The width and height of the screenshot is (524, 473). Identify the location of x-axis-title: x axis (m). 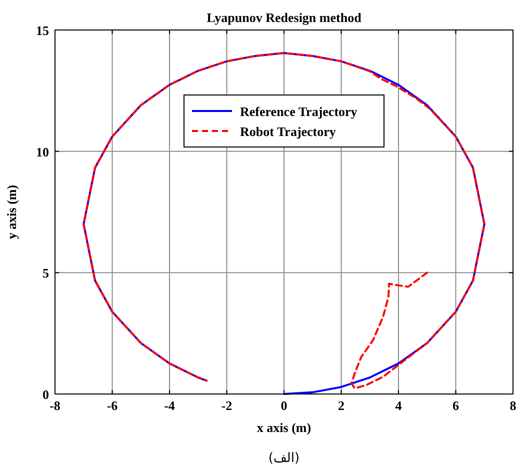
(284, 427).